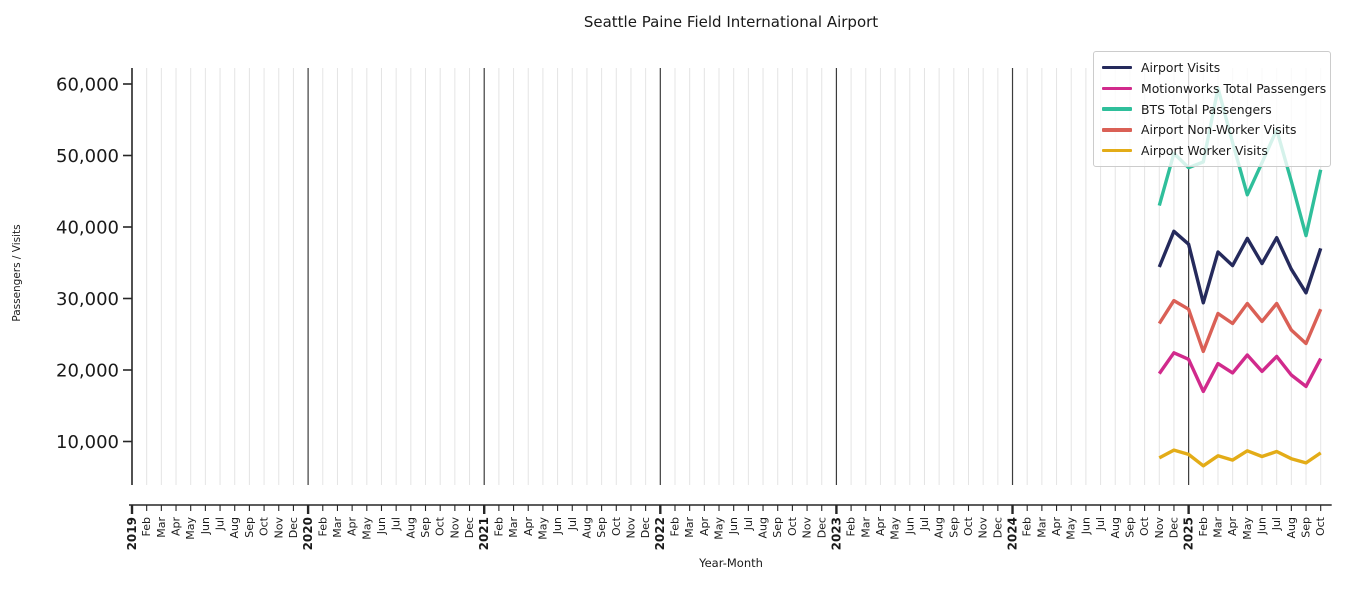 The width and height of the screenshot is (1350, 600). Describe the element at coordinates (1219, 130) in the screenshot. I see `legend-label: Airport Non-Worker Visits` at that location.